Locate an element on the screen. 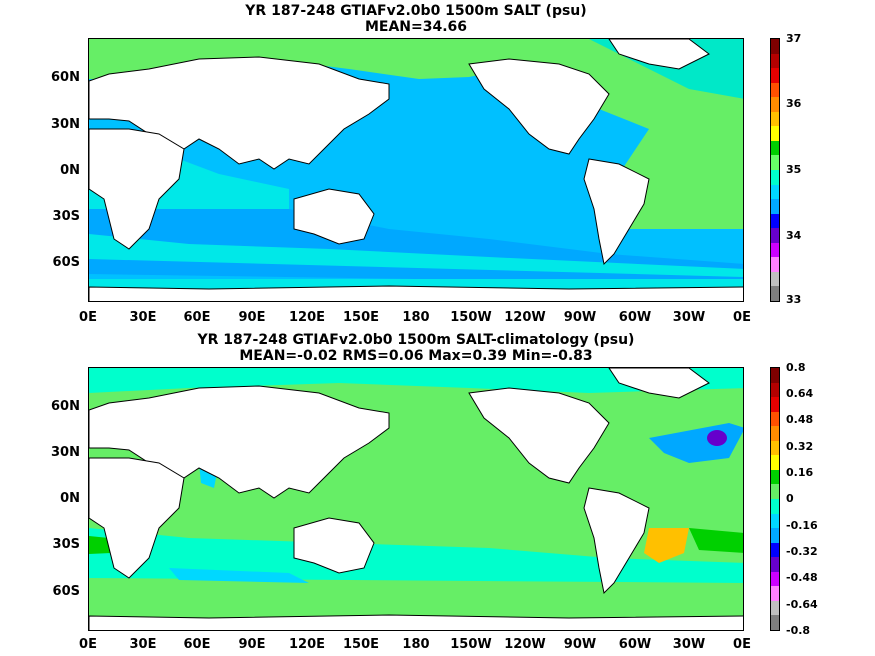 The image size is (875, 656). panel1-colorbar is located at coordinates (775, 170).